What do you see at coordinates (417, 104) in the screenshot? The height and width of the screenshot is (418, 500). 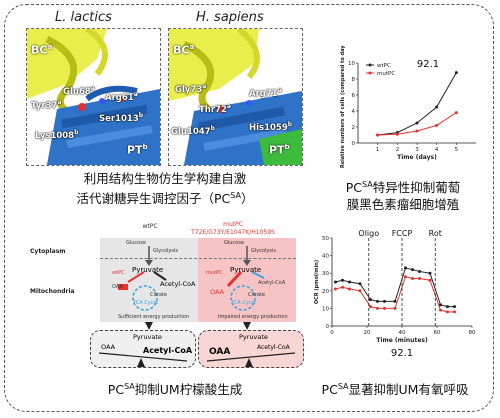 I see `series-line` at bounding box center [417, 104].